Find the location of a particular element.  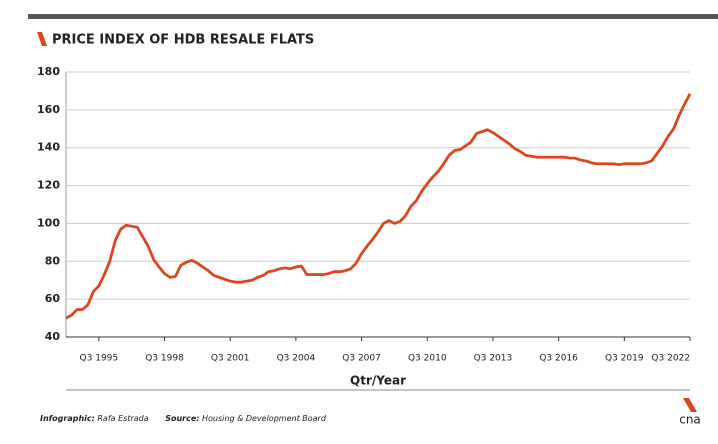

x-tick-label: Q3 2016 is located at coordinates (558, 359).